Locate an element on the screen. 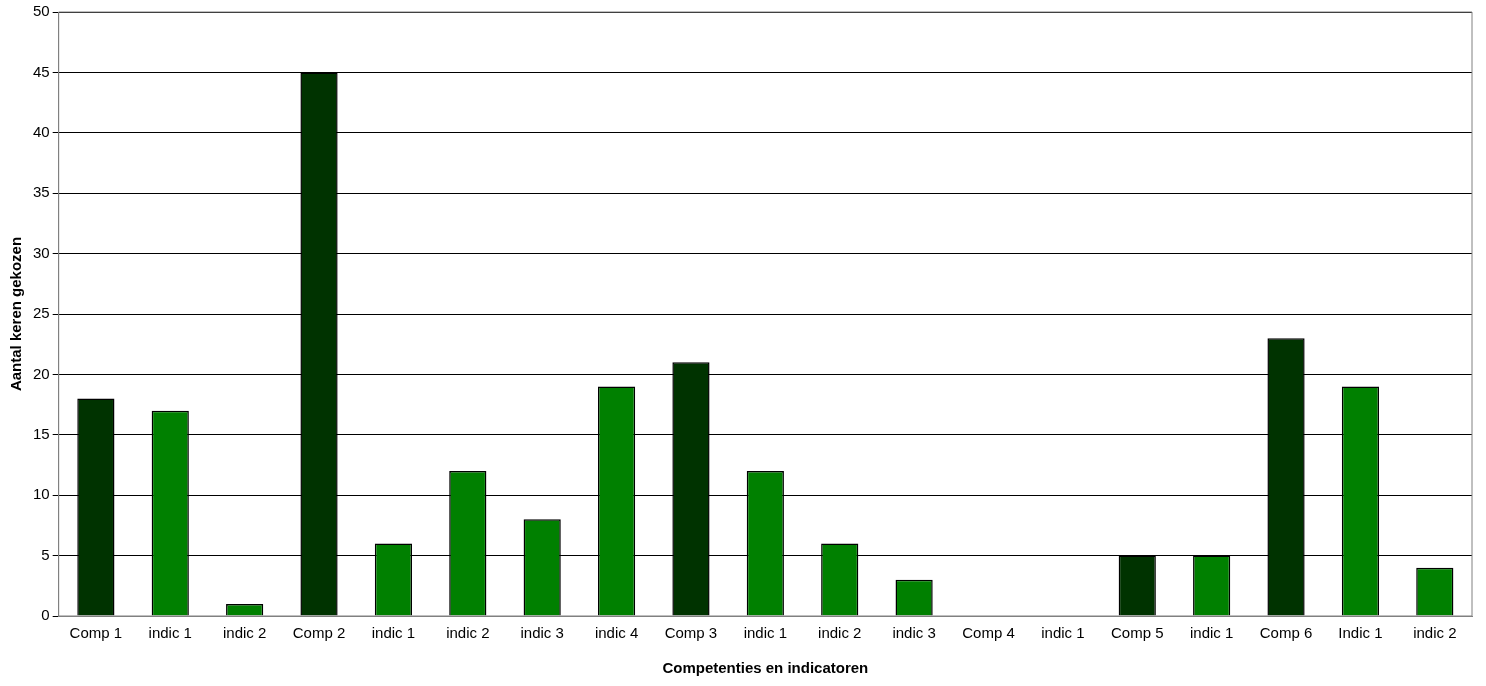 The height and width of the screenshot is (686, 1486). x-tick-label: Comp 3 is located at coordinates (691, 633).